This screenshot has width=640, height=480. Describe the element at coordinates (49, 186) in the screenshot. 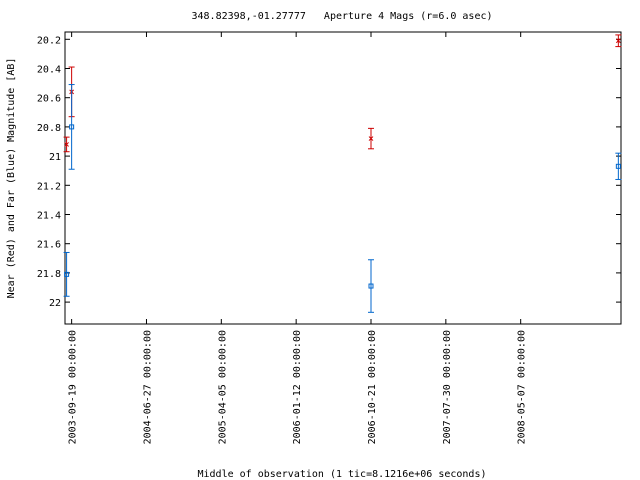

I see `y-tick-label: 21.2` at that location.